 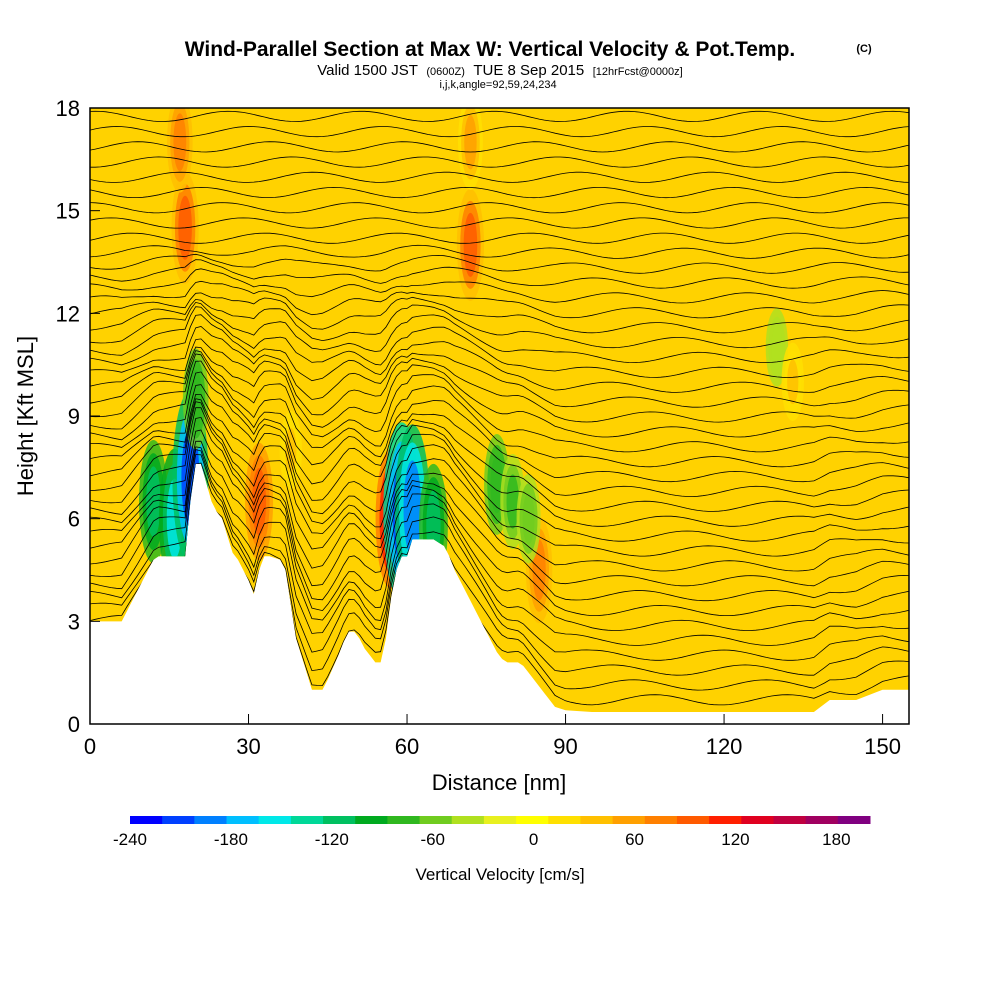 I want to click on y-axis: 0 3 6 9 12 15 18, so click(x=78, y=416).